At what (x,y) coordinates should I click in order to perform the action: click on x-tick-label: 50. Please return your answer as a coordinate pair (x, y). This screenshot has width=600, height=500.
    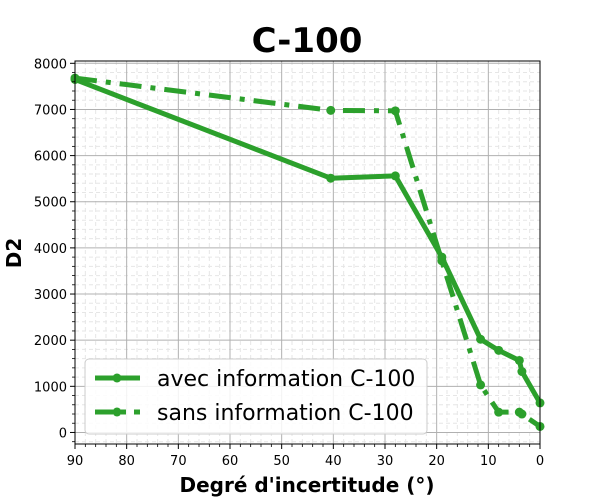
    Looking at the image, I should click on (281, 461).